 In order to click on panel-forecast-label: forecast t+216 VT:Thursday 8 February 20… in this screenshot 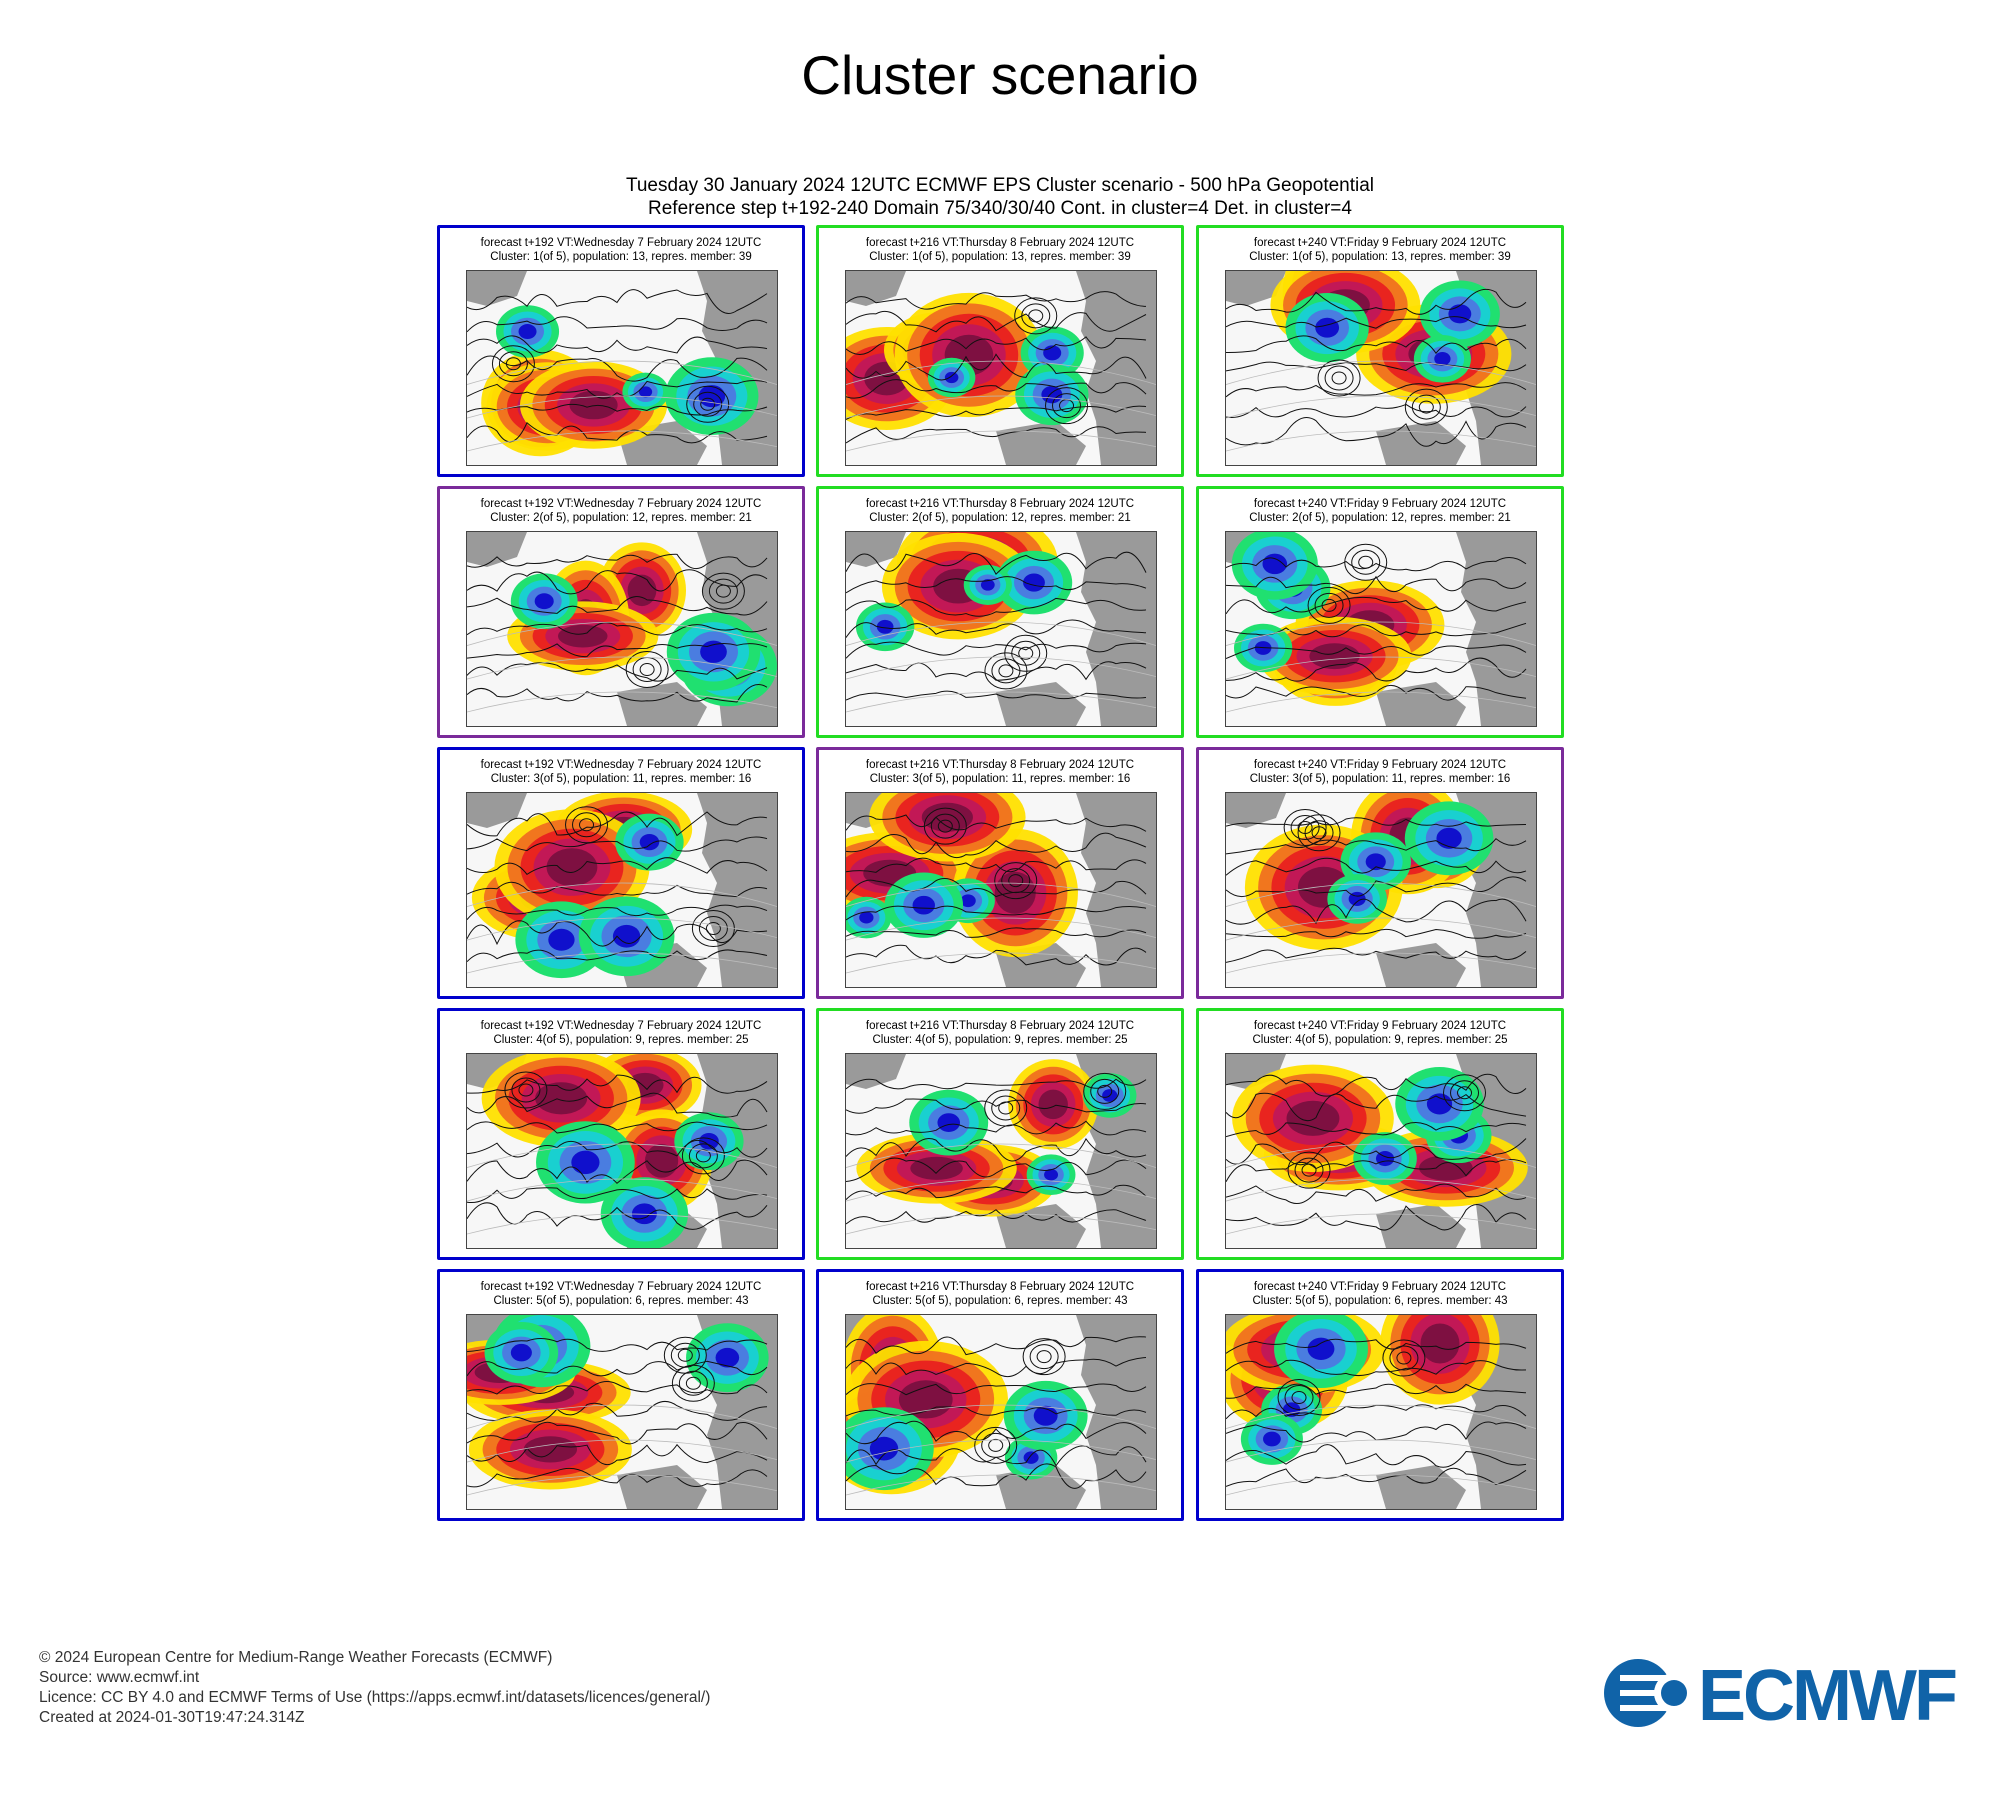, I will do `click(1000, 1287)`.